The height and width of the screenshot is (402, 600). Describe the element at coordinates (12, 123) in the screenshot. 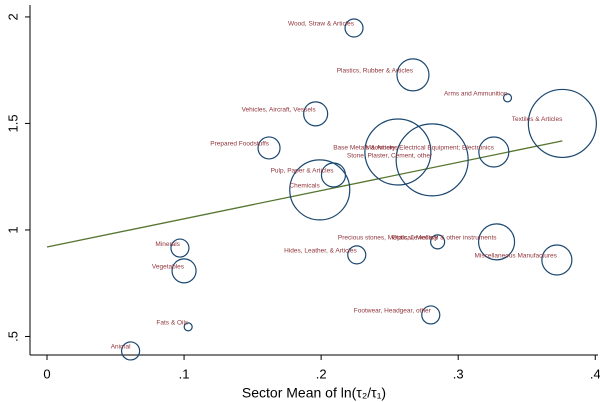

I see `y-tick-label: 1.5` at that location.